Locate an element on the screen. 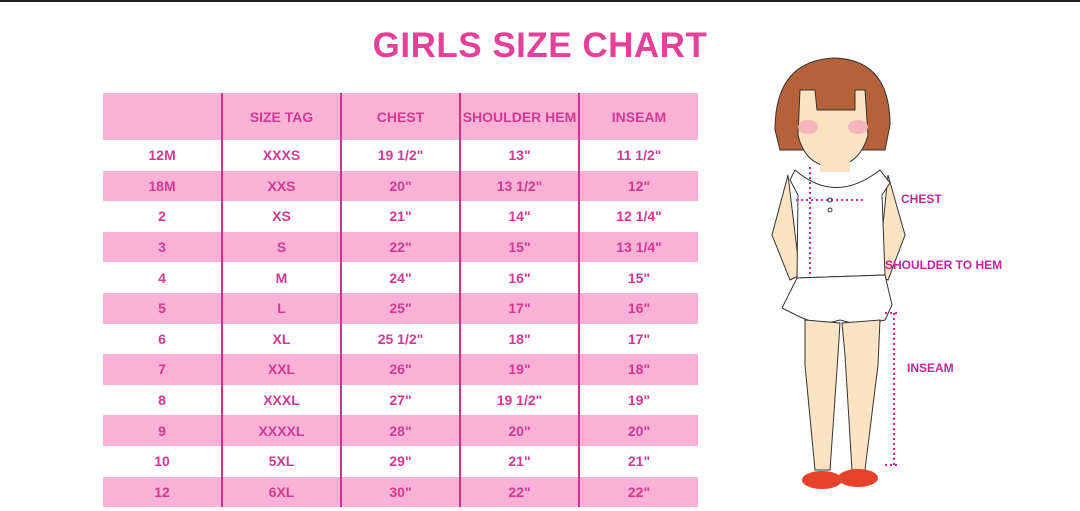 This screenshot has width=1080, height=511. chest-label: CHEST is located at coordinates (921, 199).